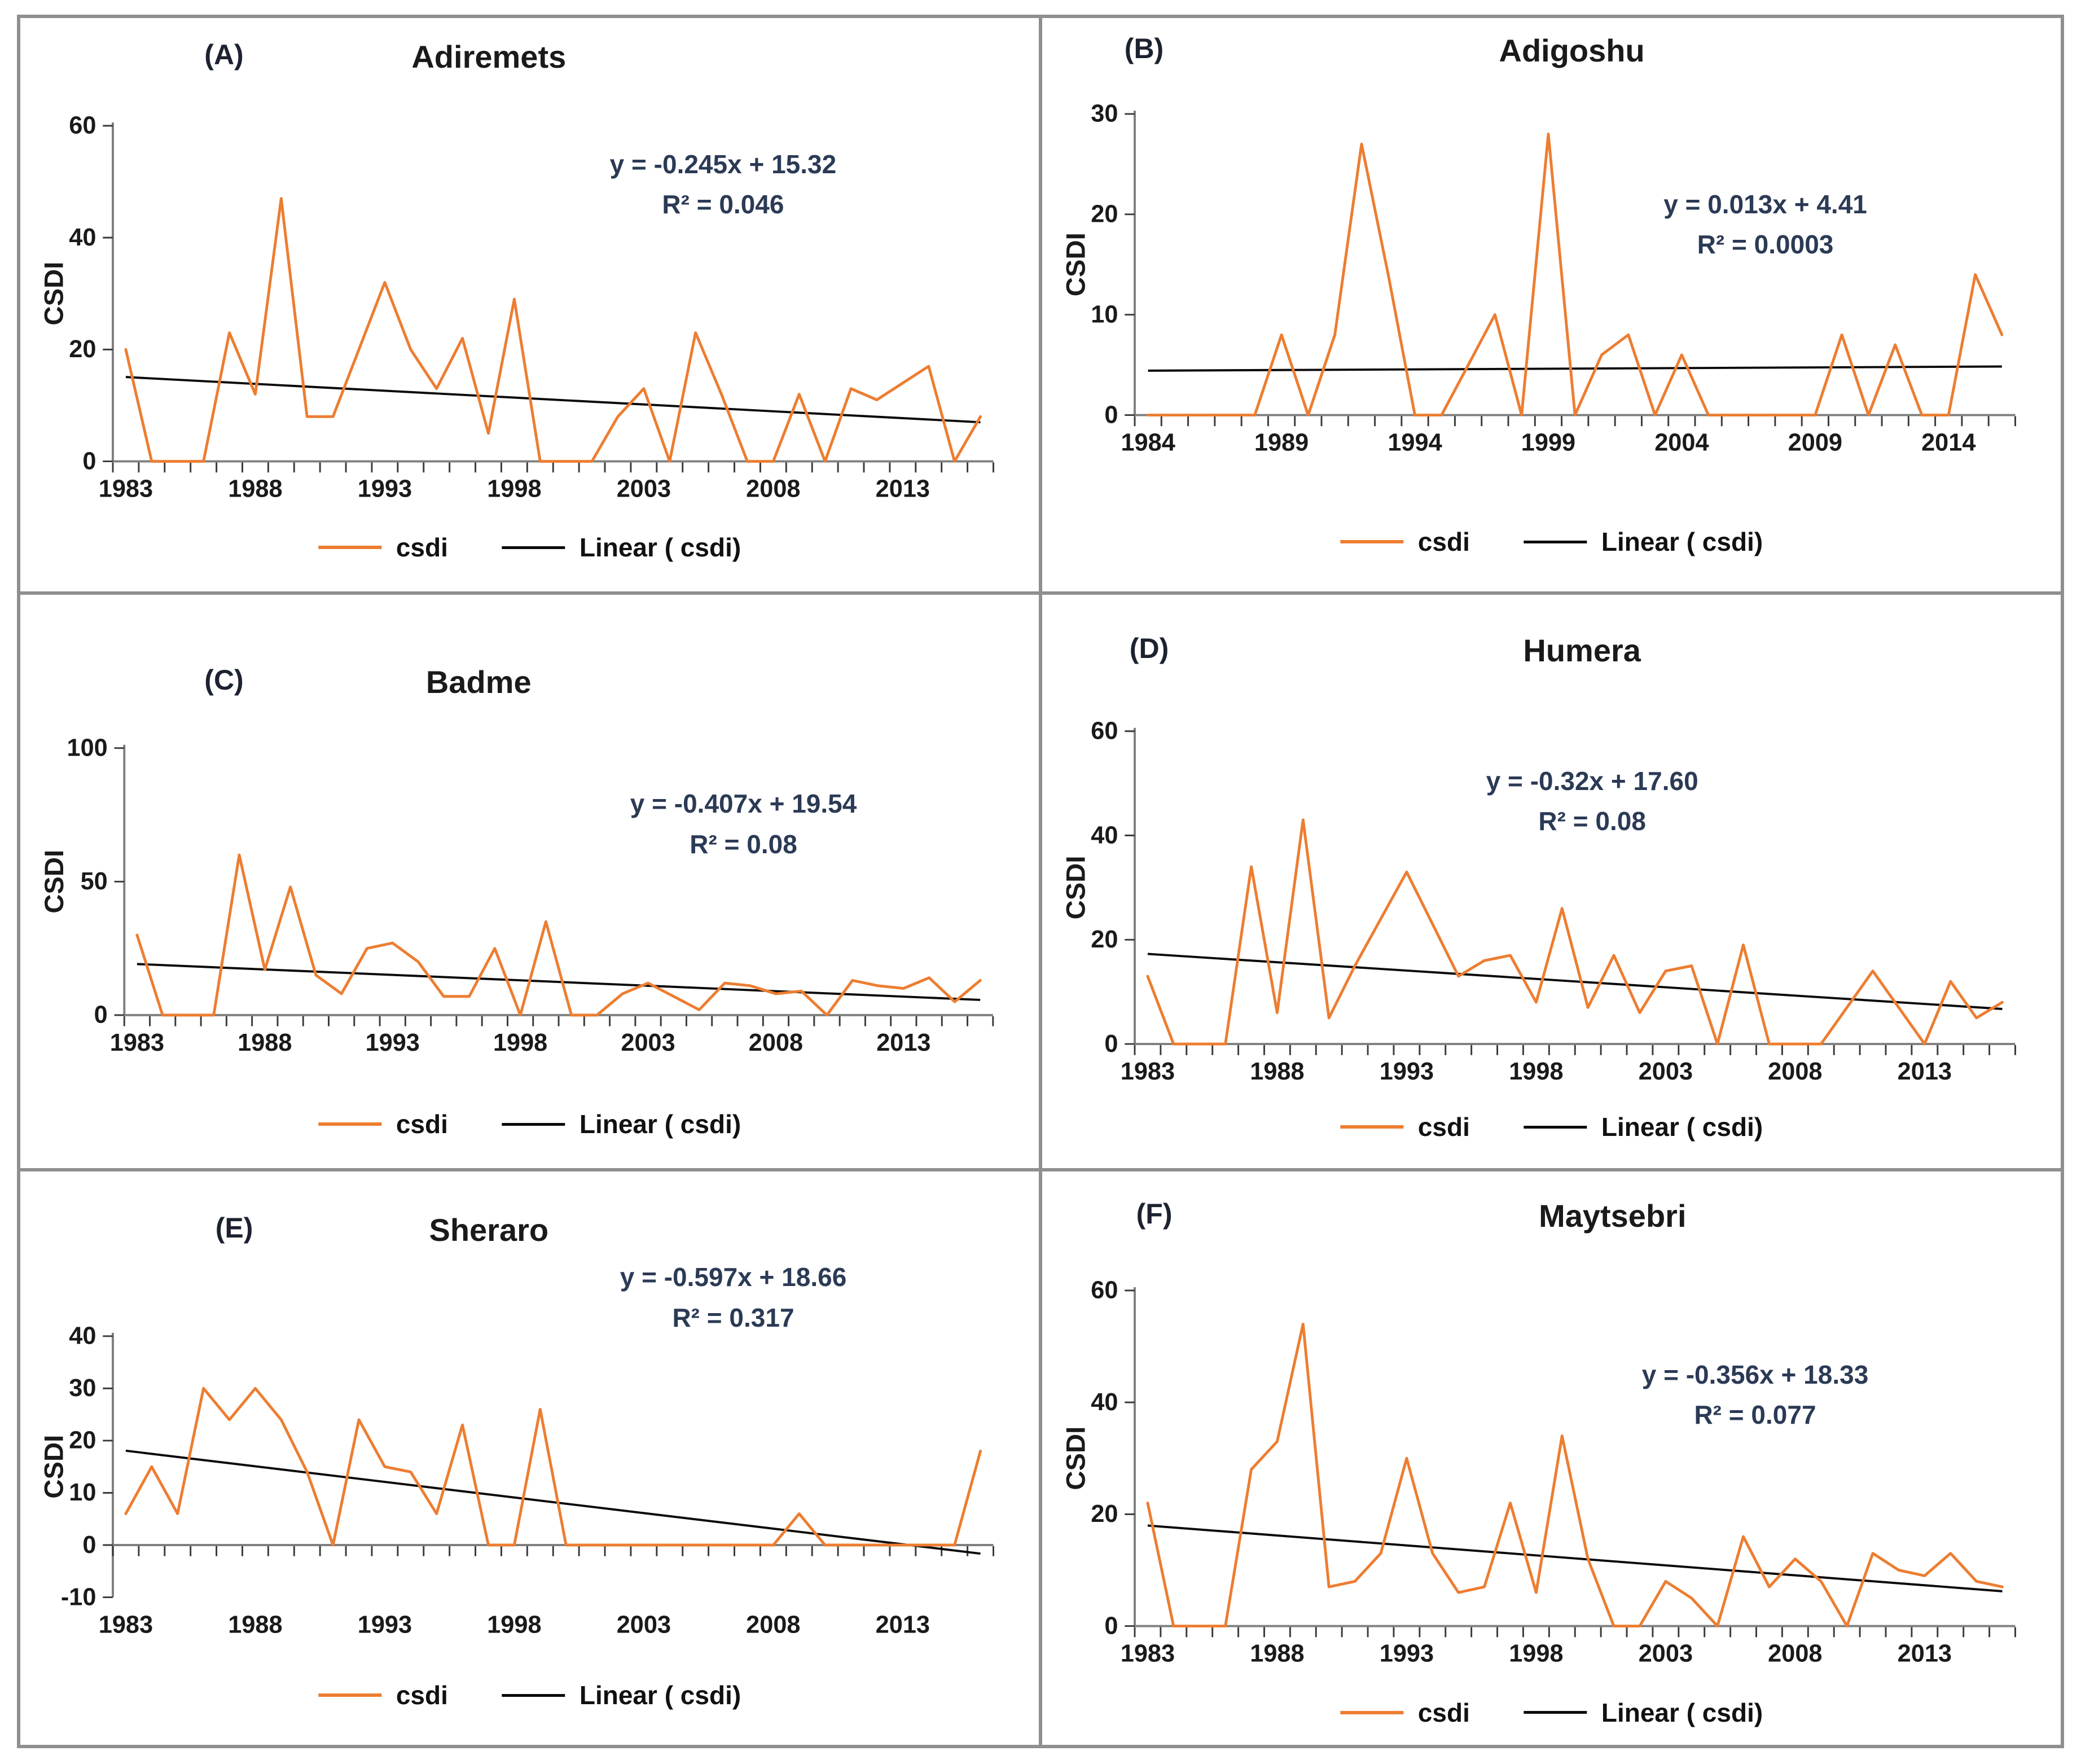 The width and height of the screenshot is (2081, 1764). Describe the element at coordinates (1572, 51) in the screenshot. I see `chart-title: Adigoshu` at that location.